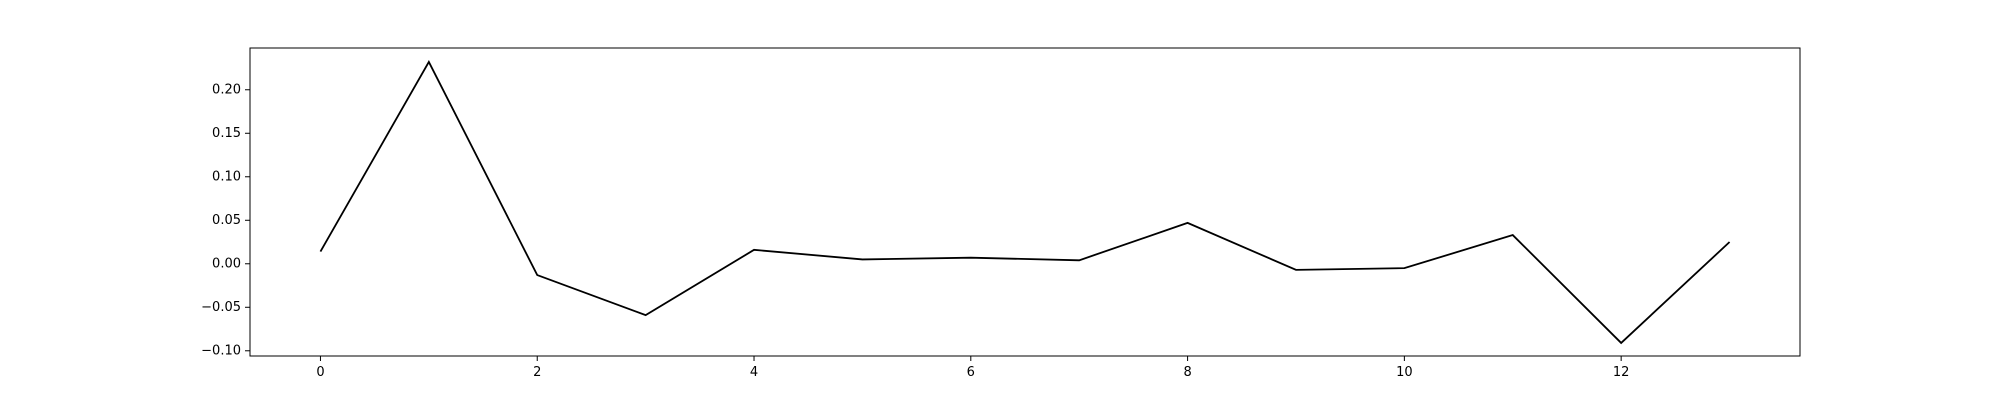  Describe the element at coordinates (226, 133) in the screenshot. I see `y-tick-label: 0.15` at that location.